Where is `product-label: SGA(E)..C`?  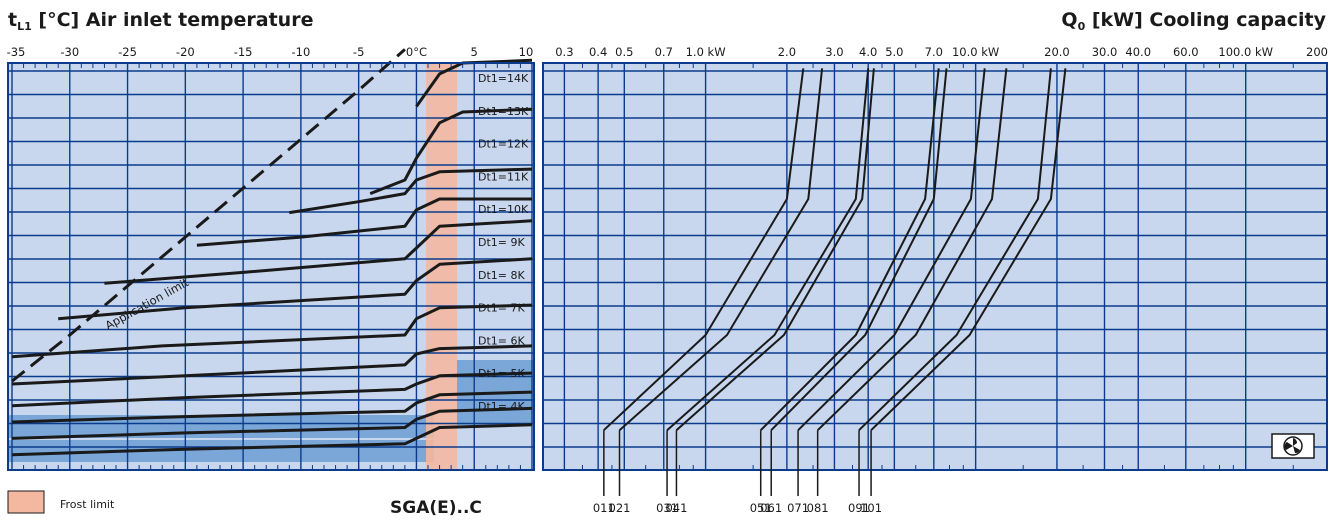
product-label: SGA(E)..C is located at coordinates (436, 508).